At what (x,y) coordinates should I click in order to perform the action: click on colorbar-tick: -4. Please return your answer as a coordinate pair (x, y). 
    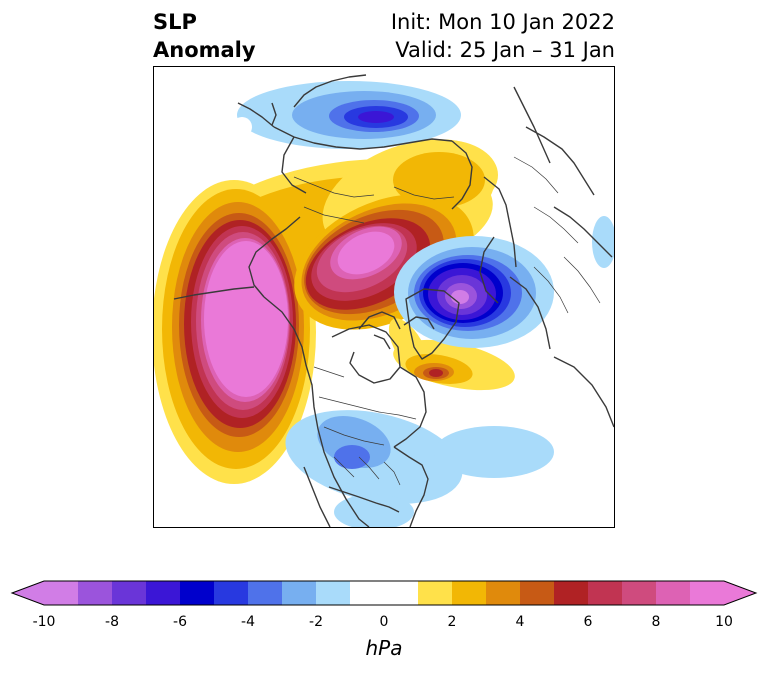
    Looking at the image, I should click on (248, 622).